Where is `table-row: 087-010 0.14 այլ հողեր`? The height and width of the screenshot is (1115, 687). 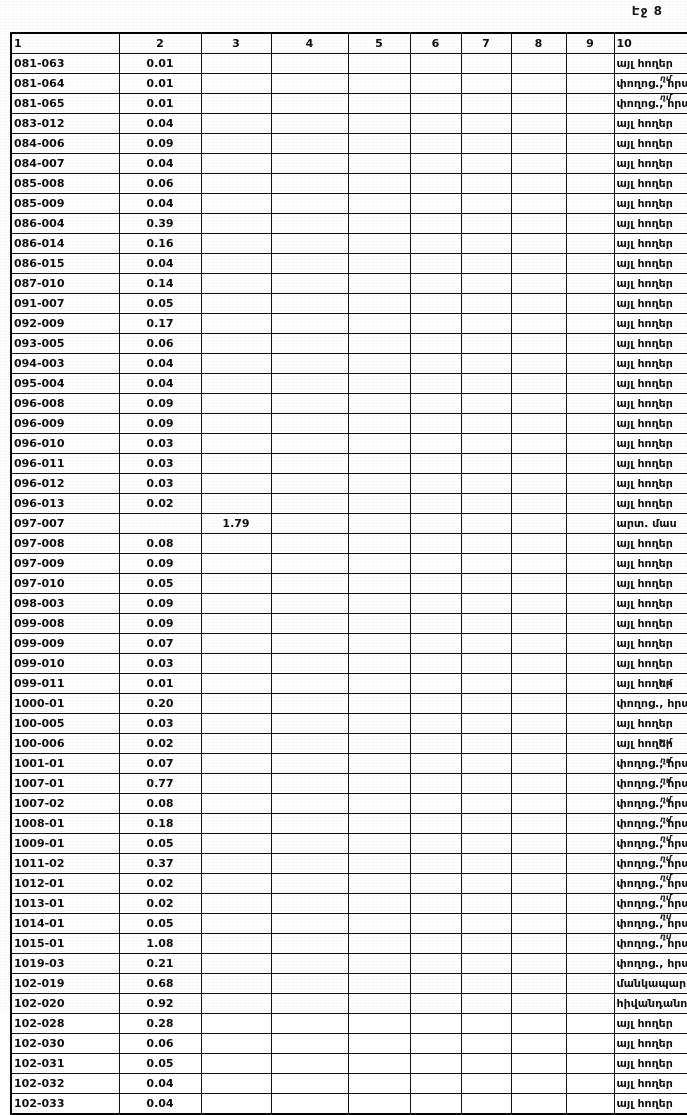
table-row: 087-010 0.14 այլ հողեր is located at coordinates (348, 283).